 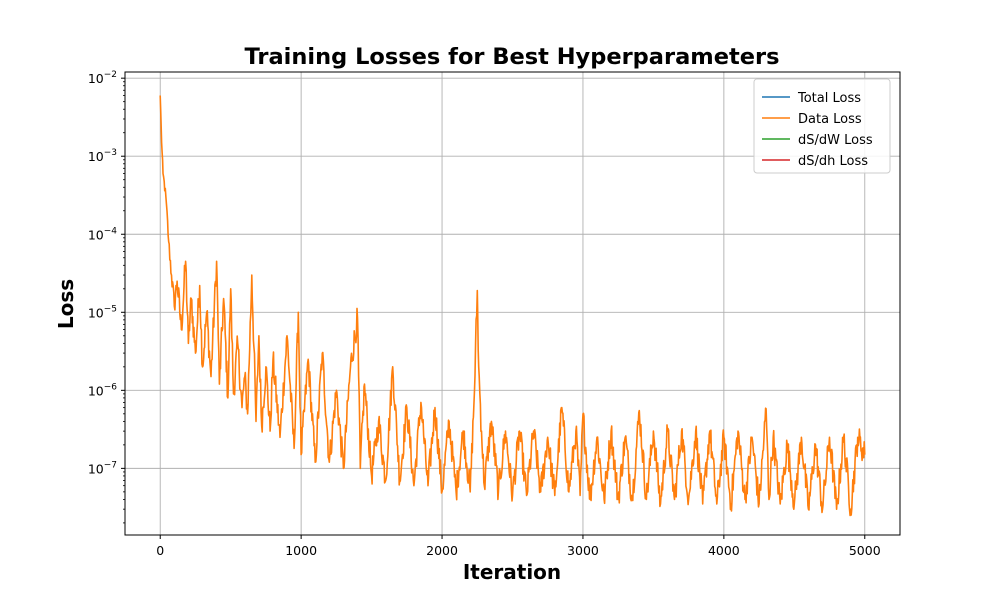 I want to click on y-tick-label: 10⁻³, so click(x=102, y=156).